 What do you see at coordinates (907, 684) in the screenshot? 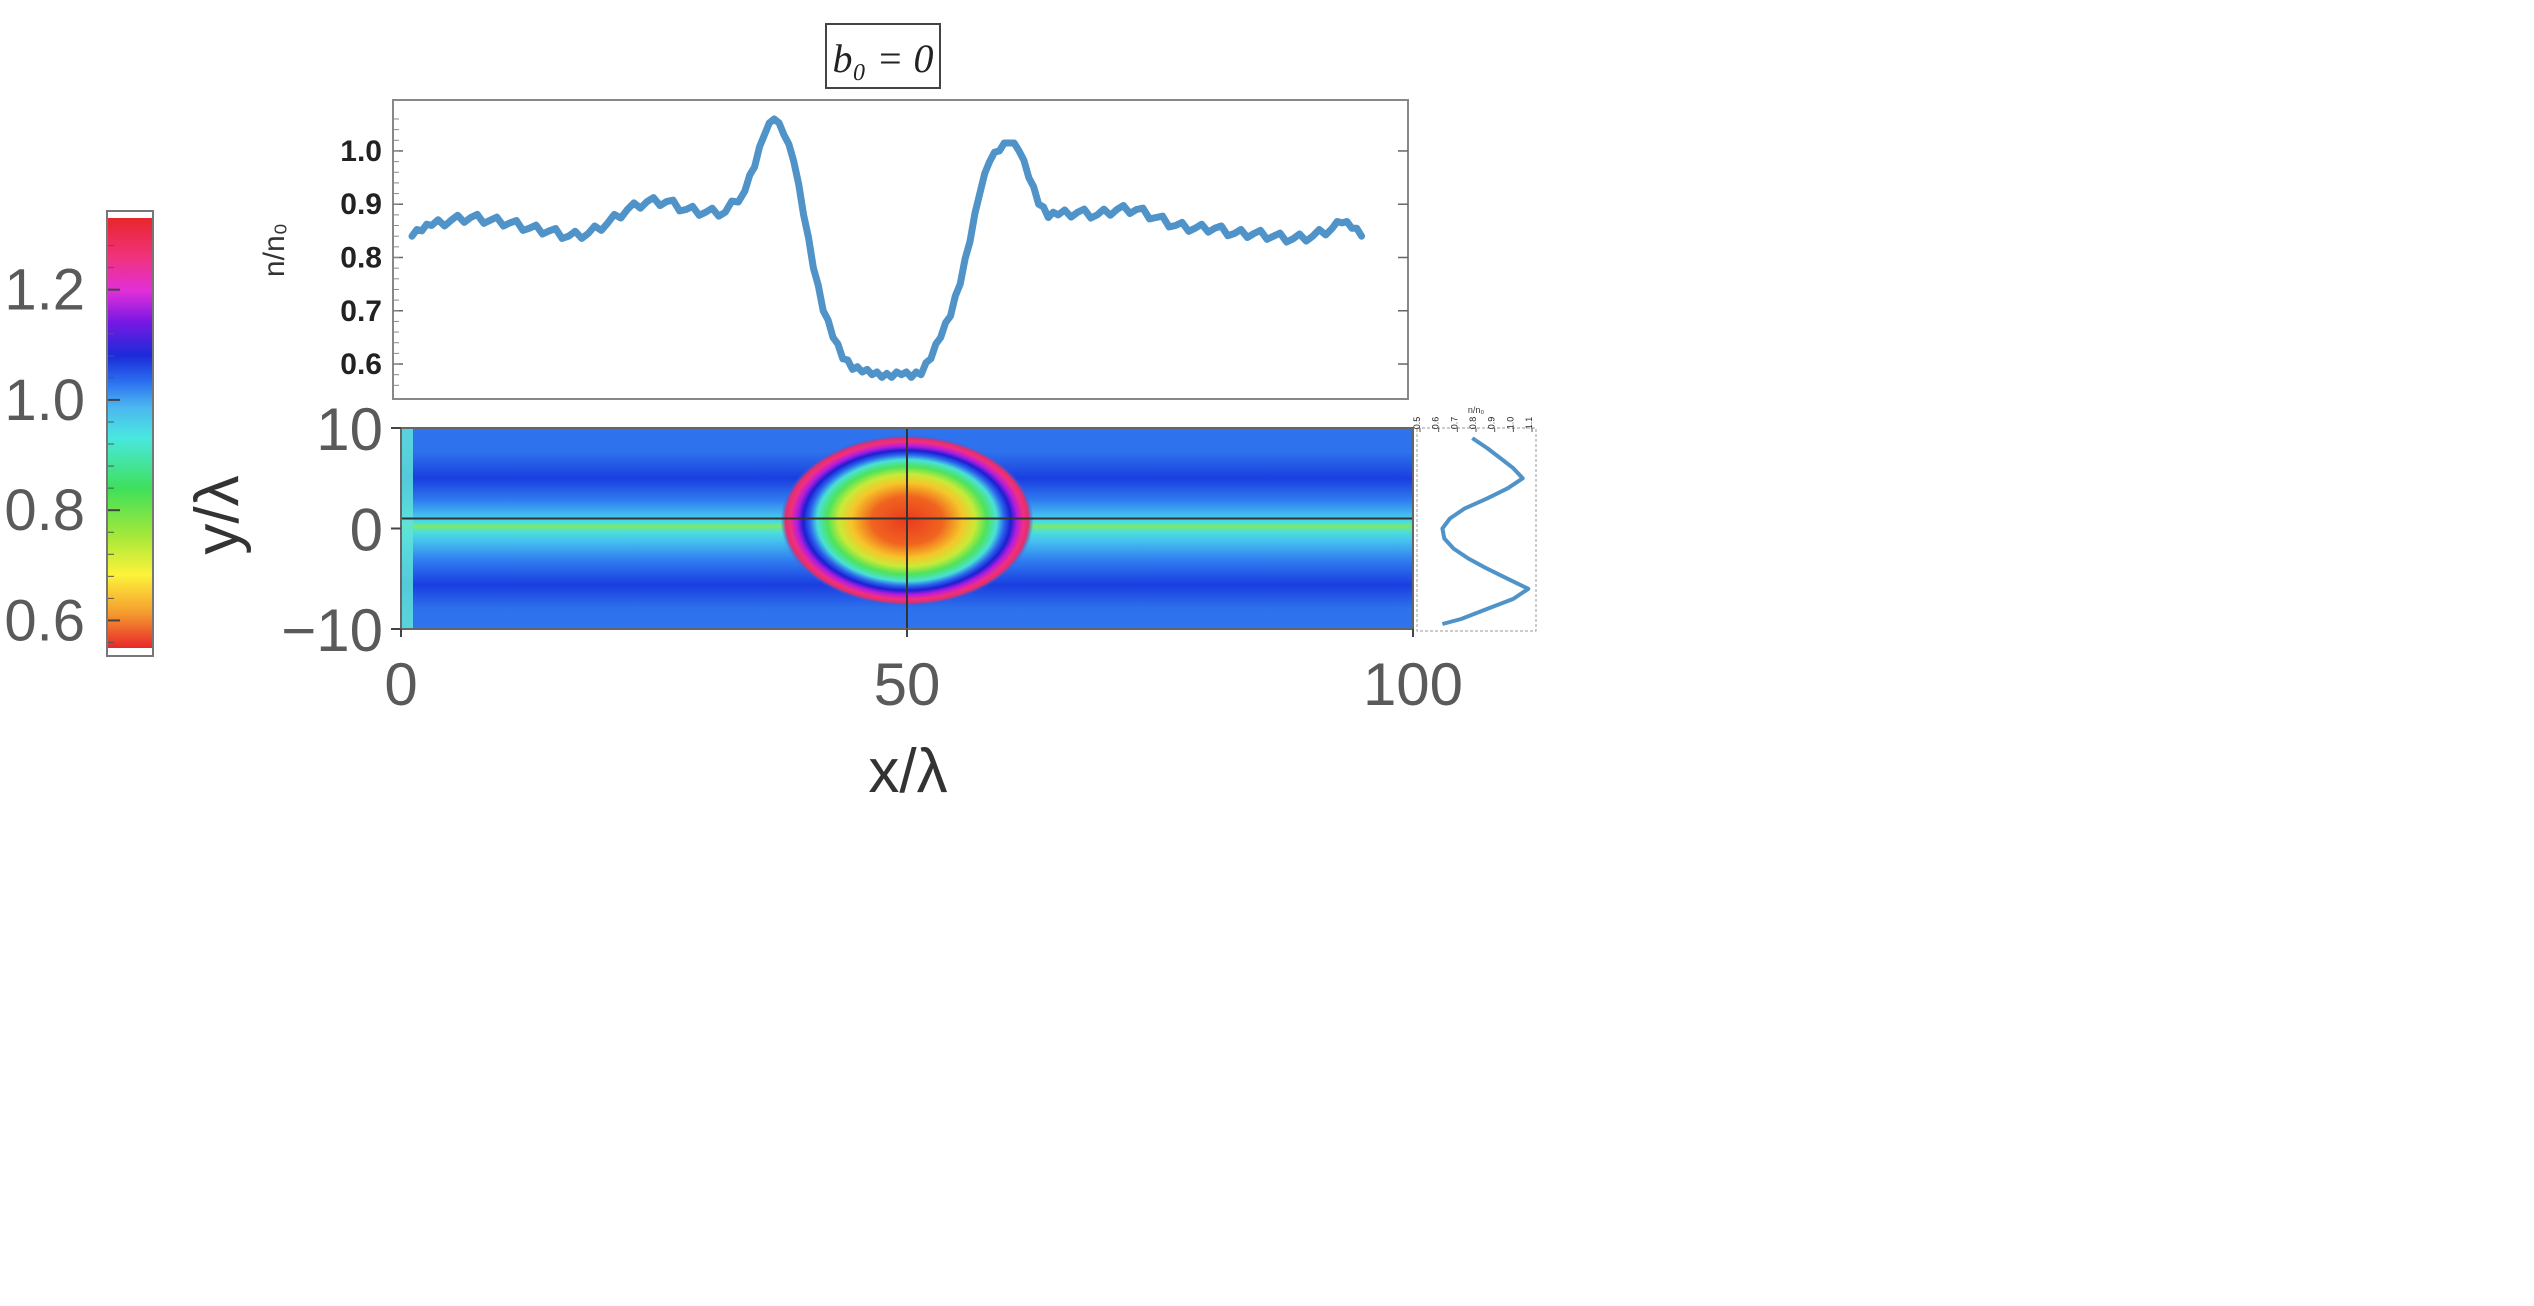
I see `heatmap-xtick-label: 50` at bounding box center [907, 684].